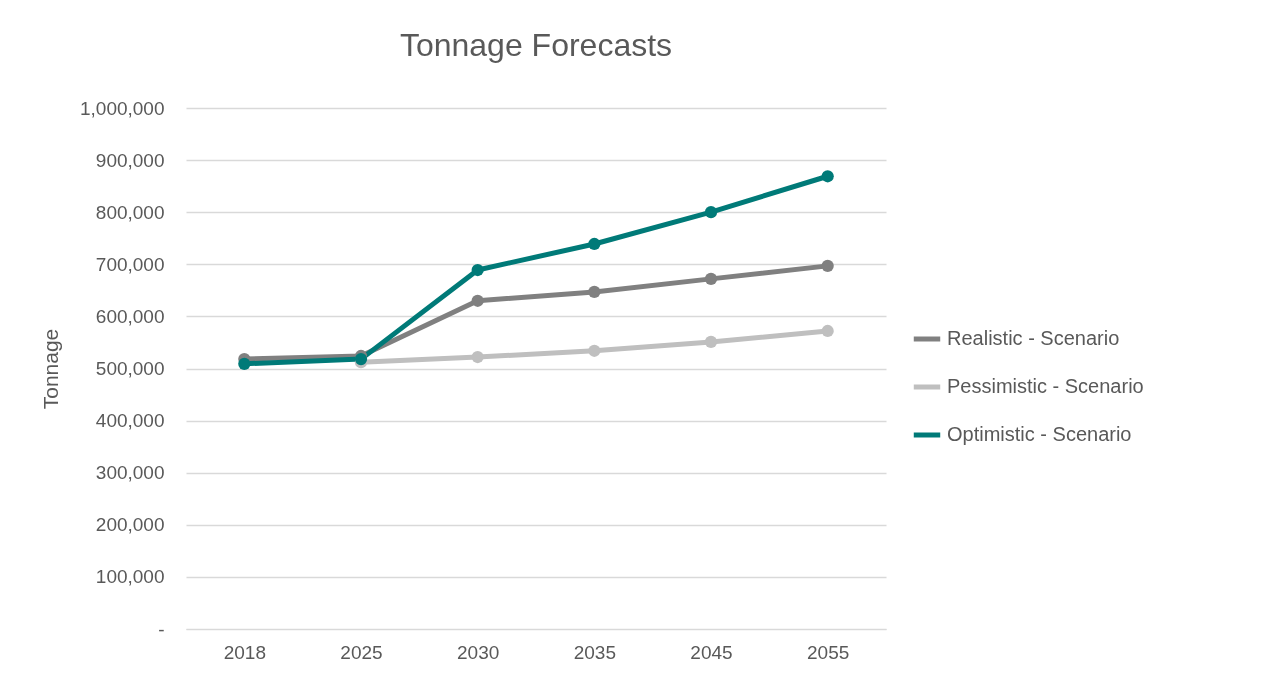 The image size is (1276, 695). What do you see at coordinates (130, 473) in the screenshot?
I see `y-tick-label: 300,000` at bounding box center [130, 473].